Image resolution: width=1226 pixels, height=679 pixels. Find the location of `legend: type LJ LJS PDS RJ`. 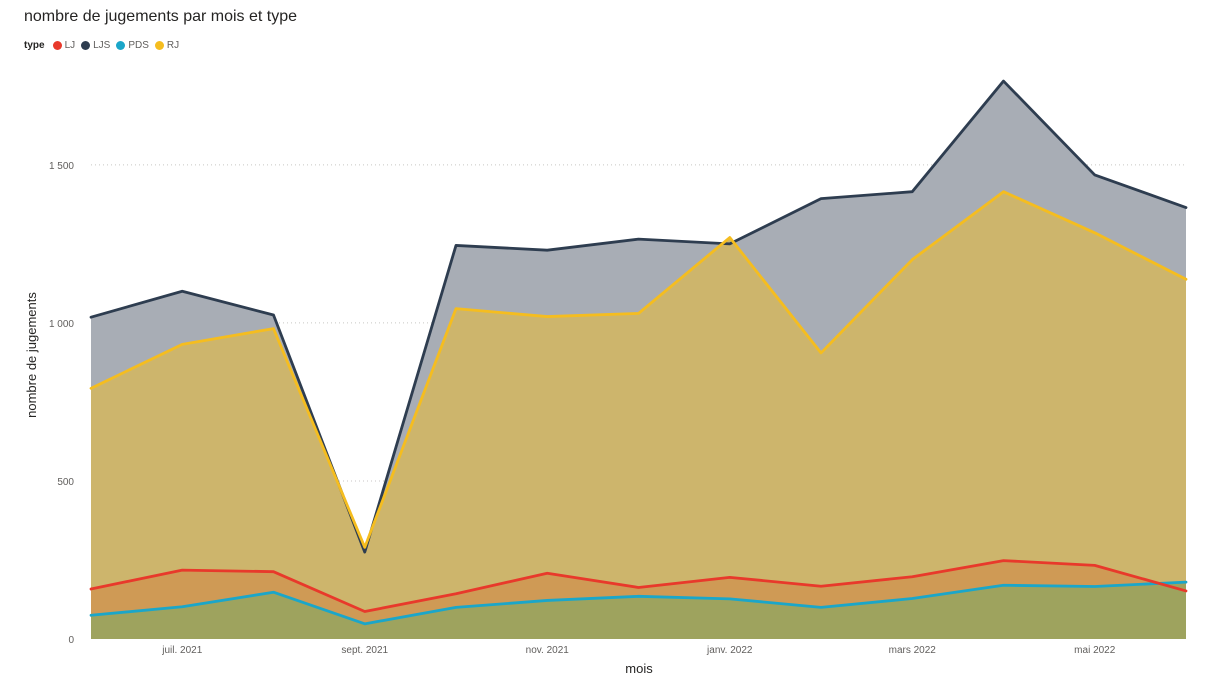

legend: type LJ LJS PDS RJ is located at coordinates (101, 45).